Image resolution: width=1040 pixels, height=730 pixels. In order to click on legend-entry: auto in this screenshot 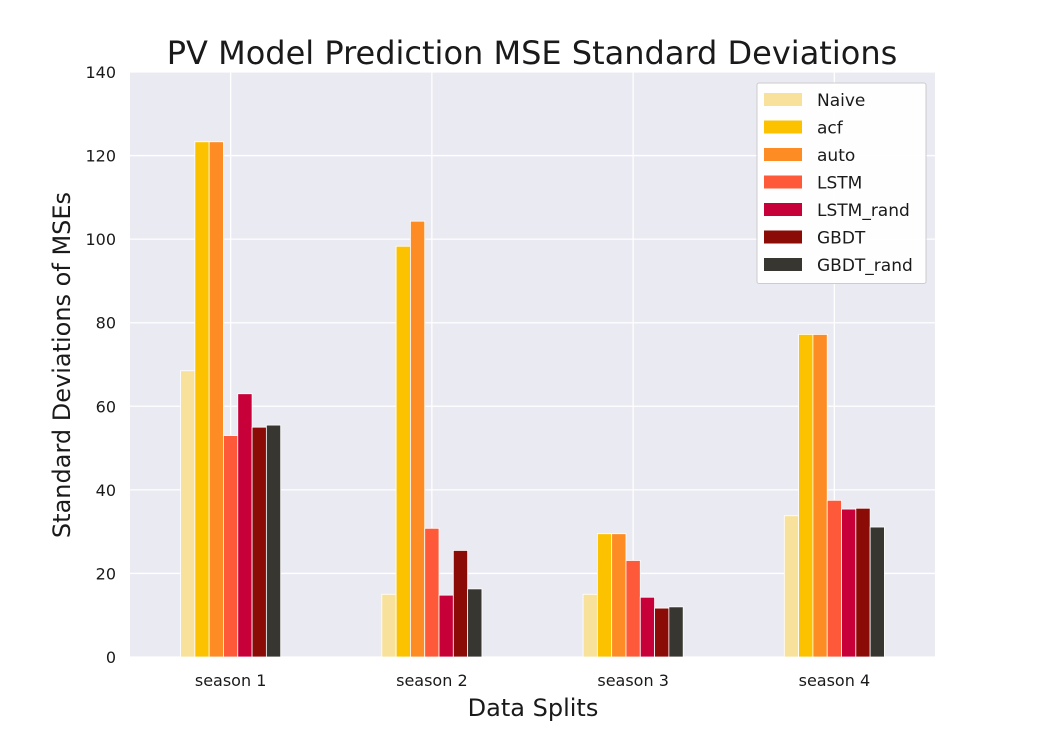, I will do `click(836, 156)`.